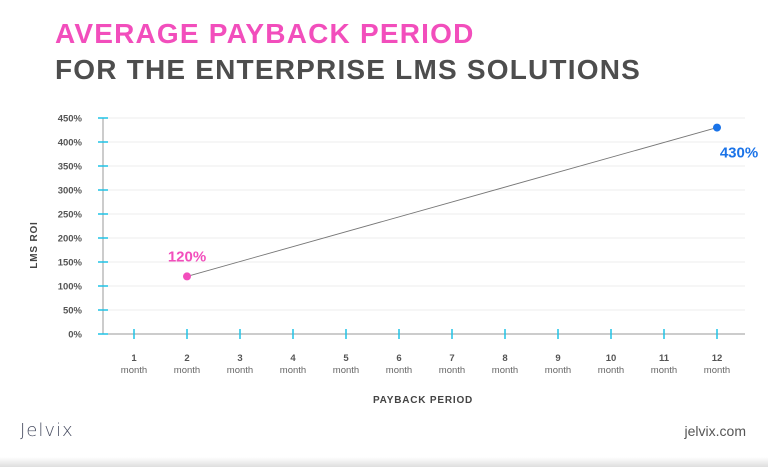  Describe the element at coordinates (557, 358) in the screenshot. I see `x-tick-number: 9` at that location.